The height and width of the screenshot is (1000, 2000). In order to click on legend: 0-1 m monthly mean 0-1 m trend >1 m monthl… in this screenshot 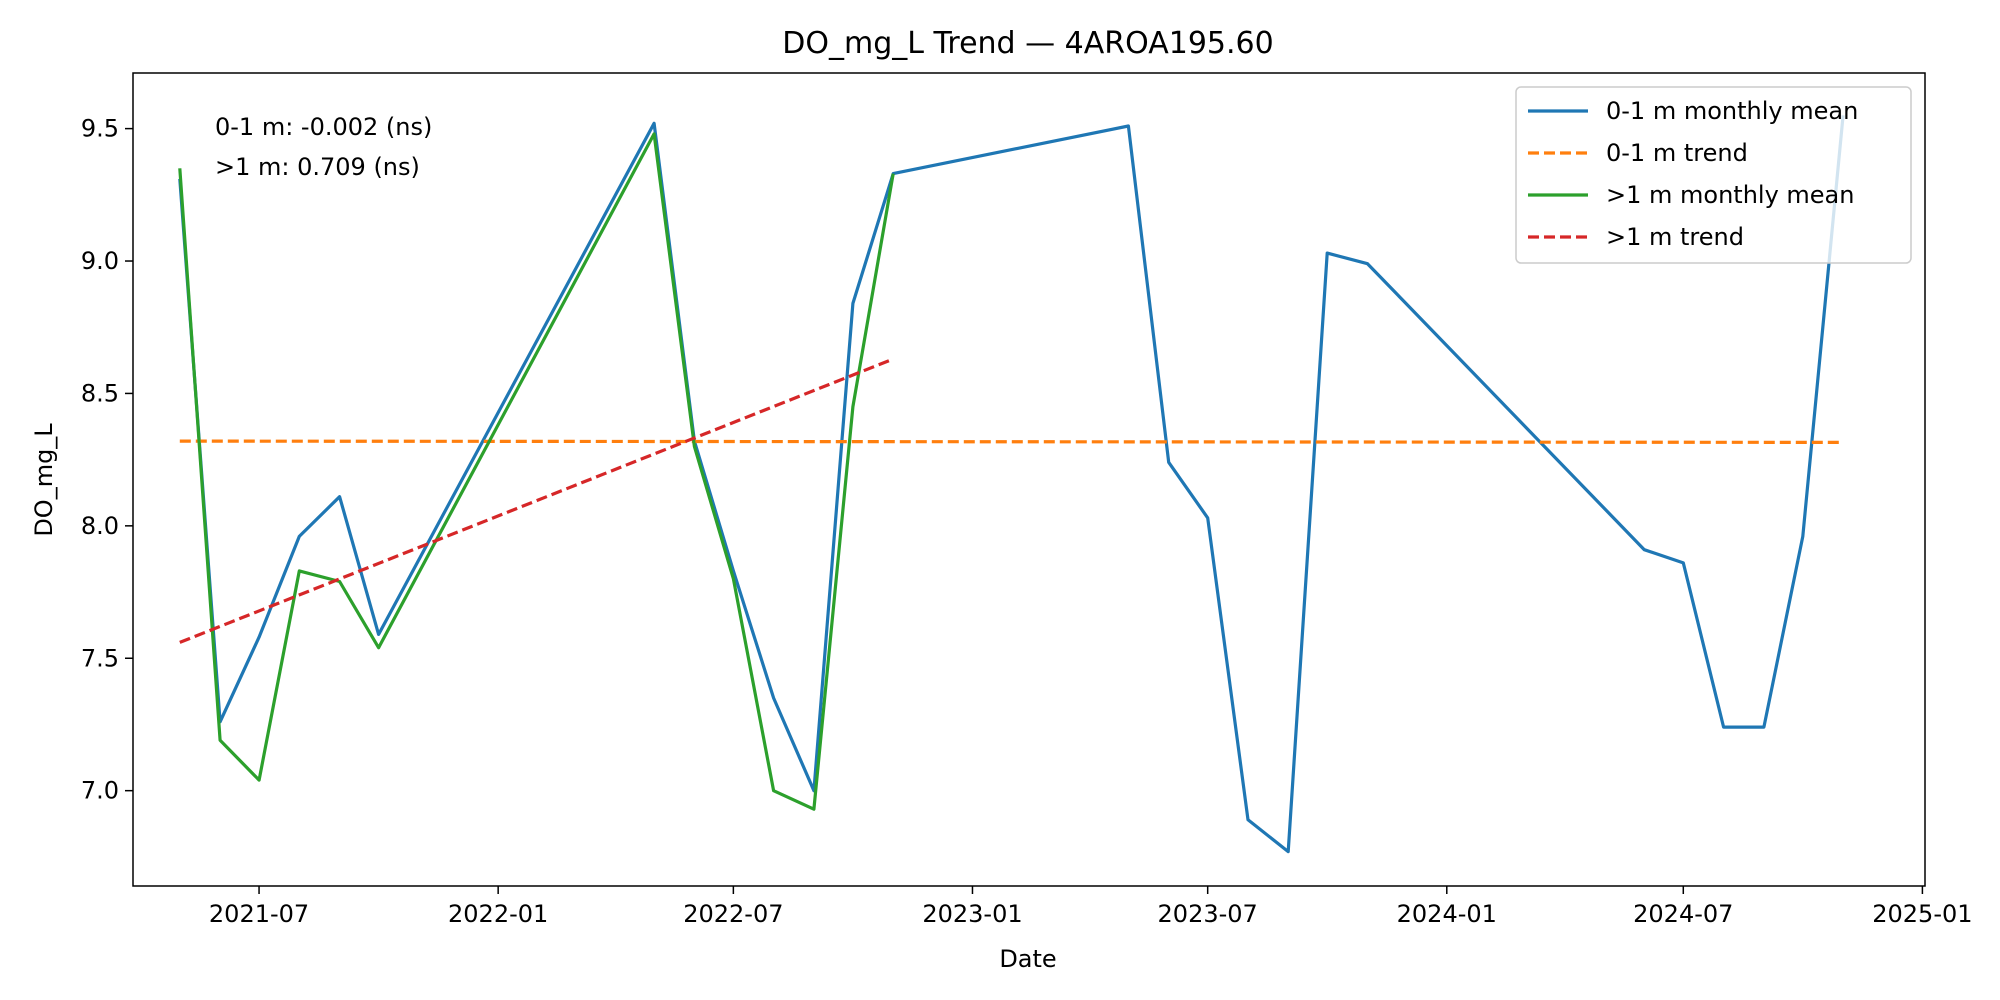, I will do `click(1713, 175)`.